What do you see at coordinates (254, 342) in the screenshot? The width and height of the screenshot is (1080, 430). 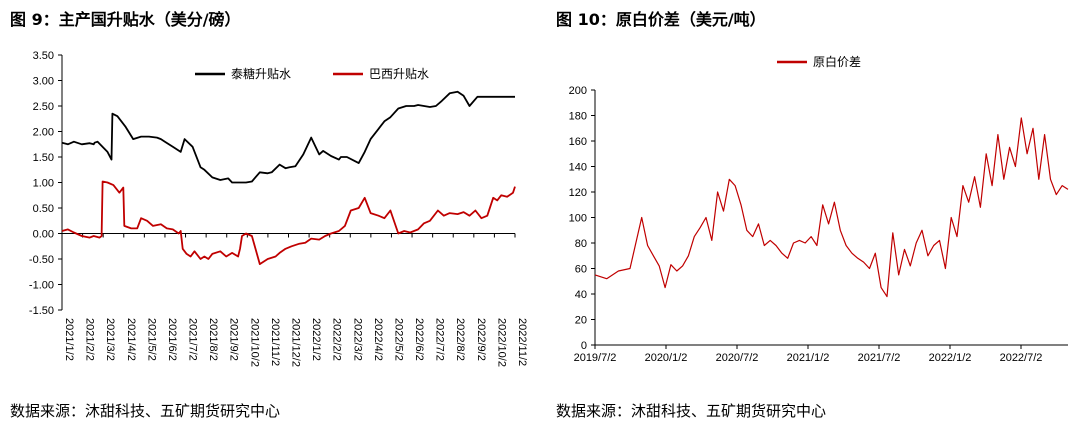 I see `x-tick-label: 2021/10/2` at bounding box center [254, 342].